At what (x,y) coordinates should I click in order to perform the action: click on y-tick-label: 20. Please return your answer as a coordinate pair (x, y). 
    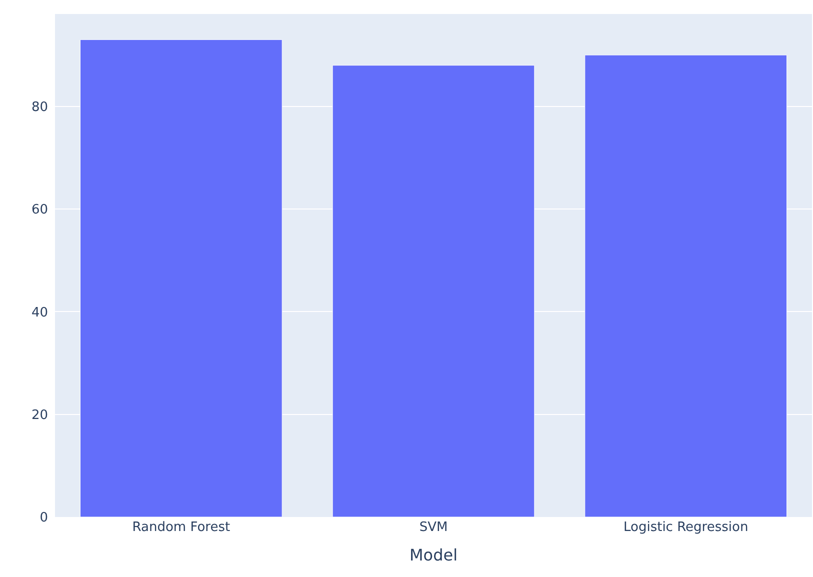
    Looking at the image, I should click on (39, 415).